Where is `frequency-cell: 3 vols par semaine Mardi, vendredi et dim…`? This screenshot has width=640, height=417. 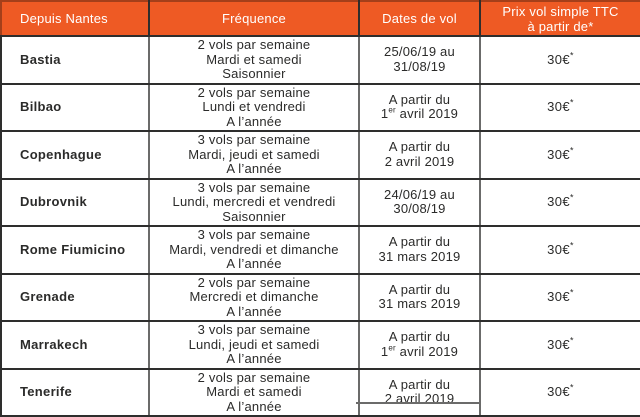 frequency-cell: 3 vols par semaine Mardi, vendredi et dim… is located at coordinates (254, 250).